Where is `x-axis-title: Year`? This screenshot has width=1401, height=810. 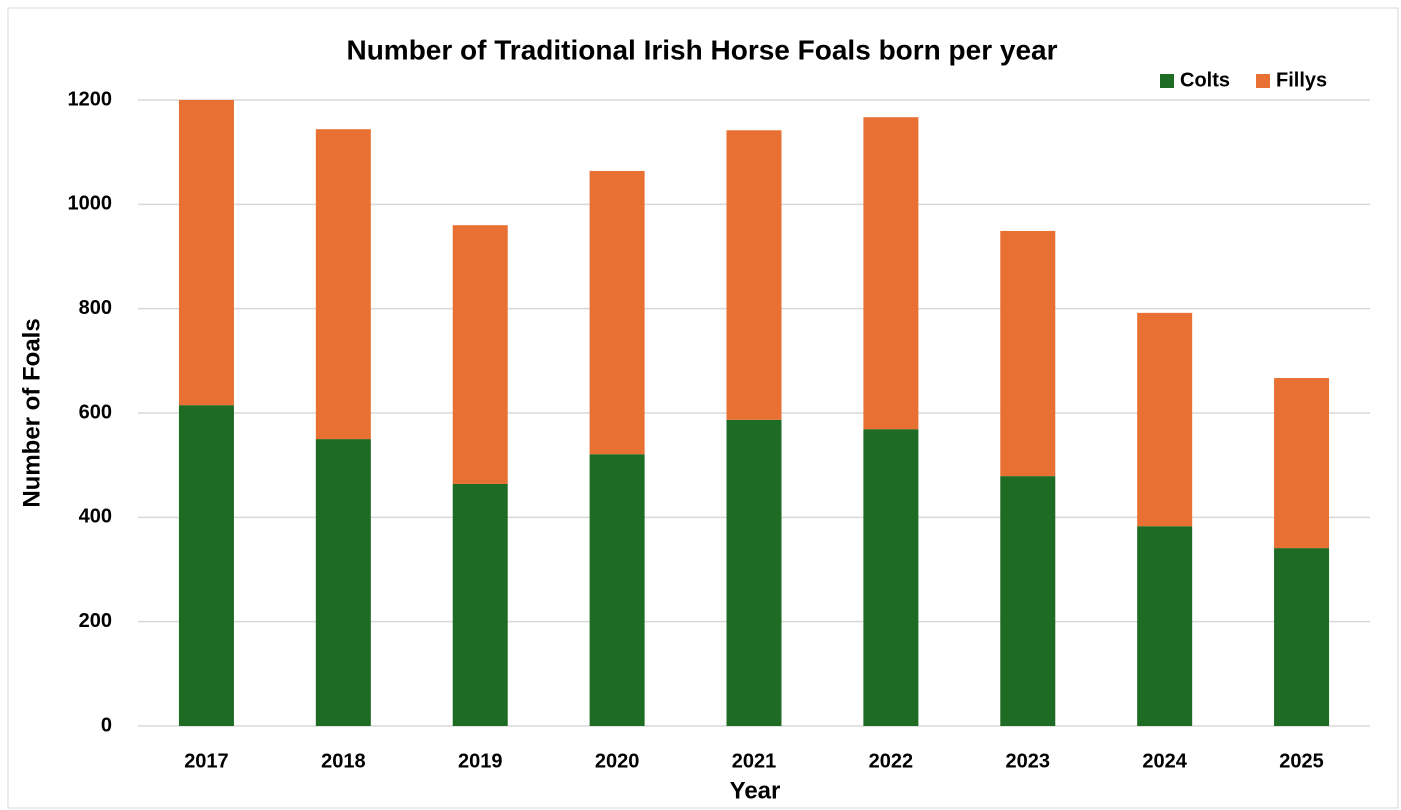
x-axis-title: Year is located at coordinates (755, 790).